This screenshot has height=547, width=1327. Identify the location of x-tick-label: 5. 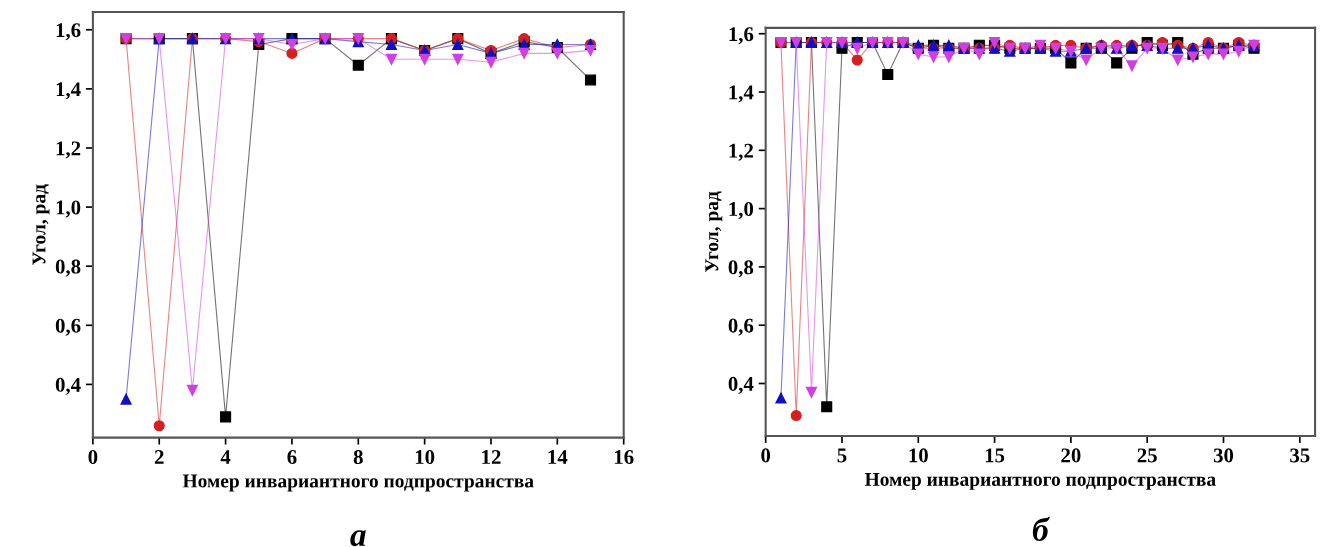
(842, 455).